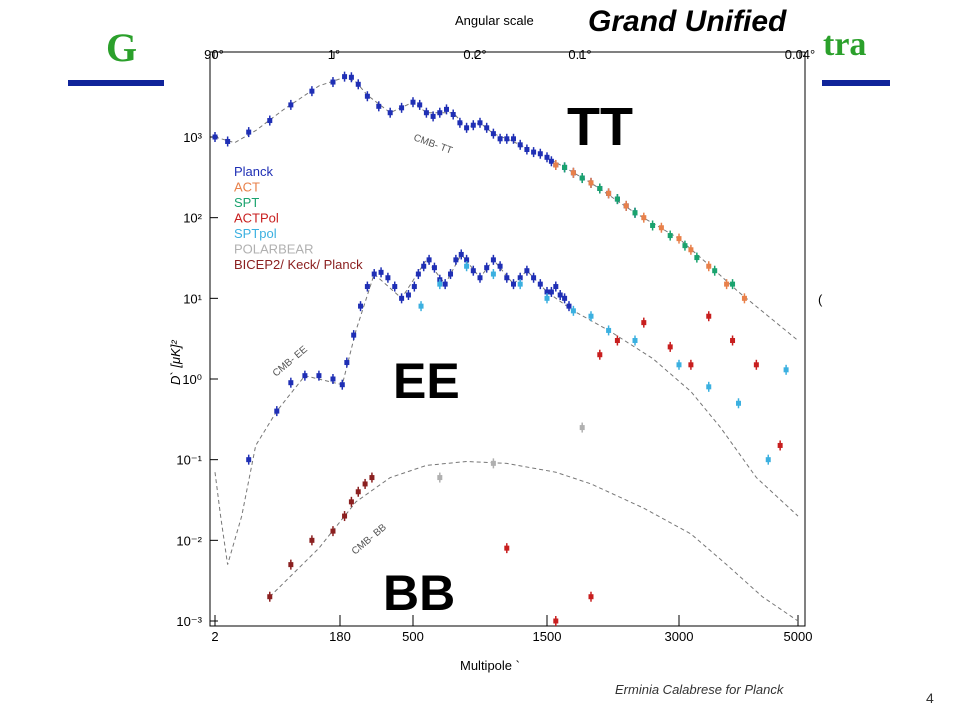 This screenshot has height=720, width=960. I want to click on y-tick-label: 10², so click(192, 218).